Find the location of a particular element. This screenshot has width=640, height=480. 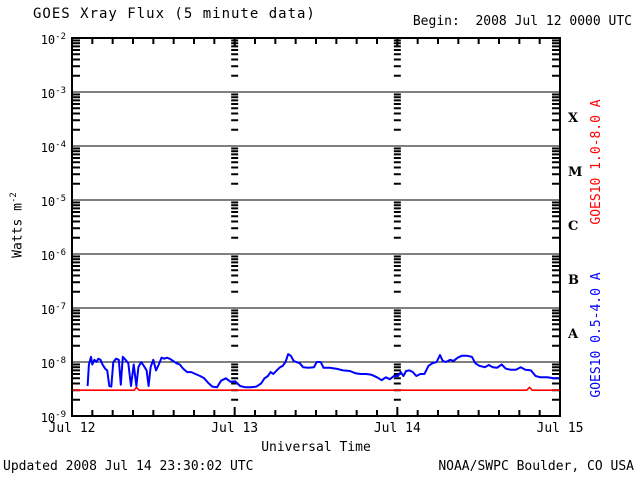

series-short-channel is located at coordinates (323, 371).